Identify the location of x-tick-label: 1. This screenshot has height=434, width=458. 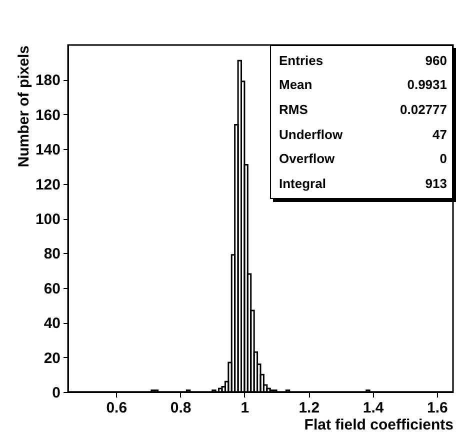
(245, 408).